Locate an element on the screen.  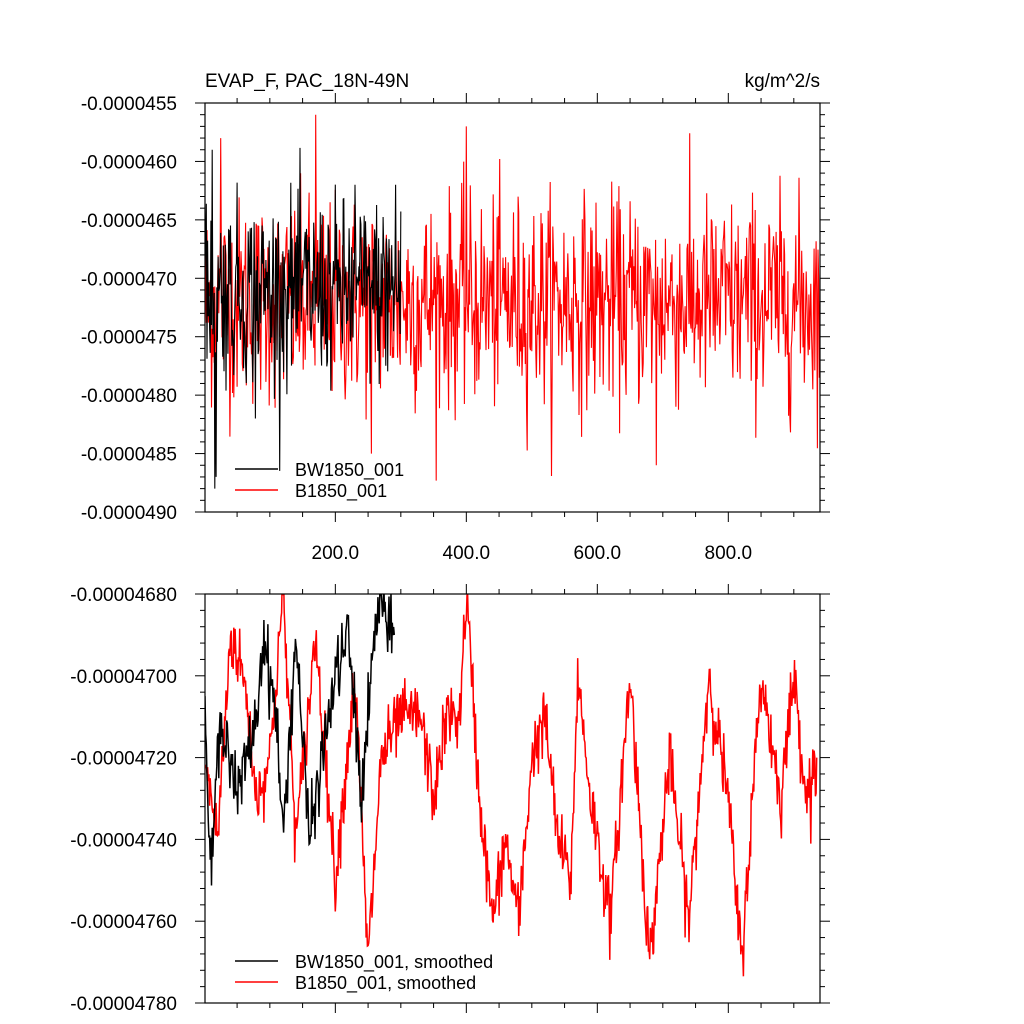
y-tick-label: -0.0000490 is located at coordinates (129, 513).